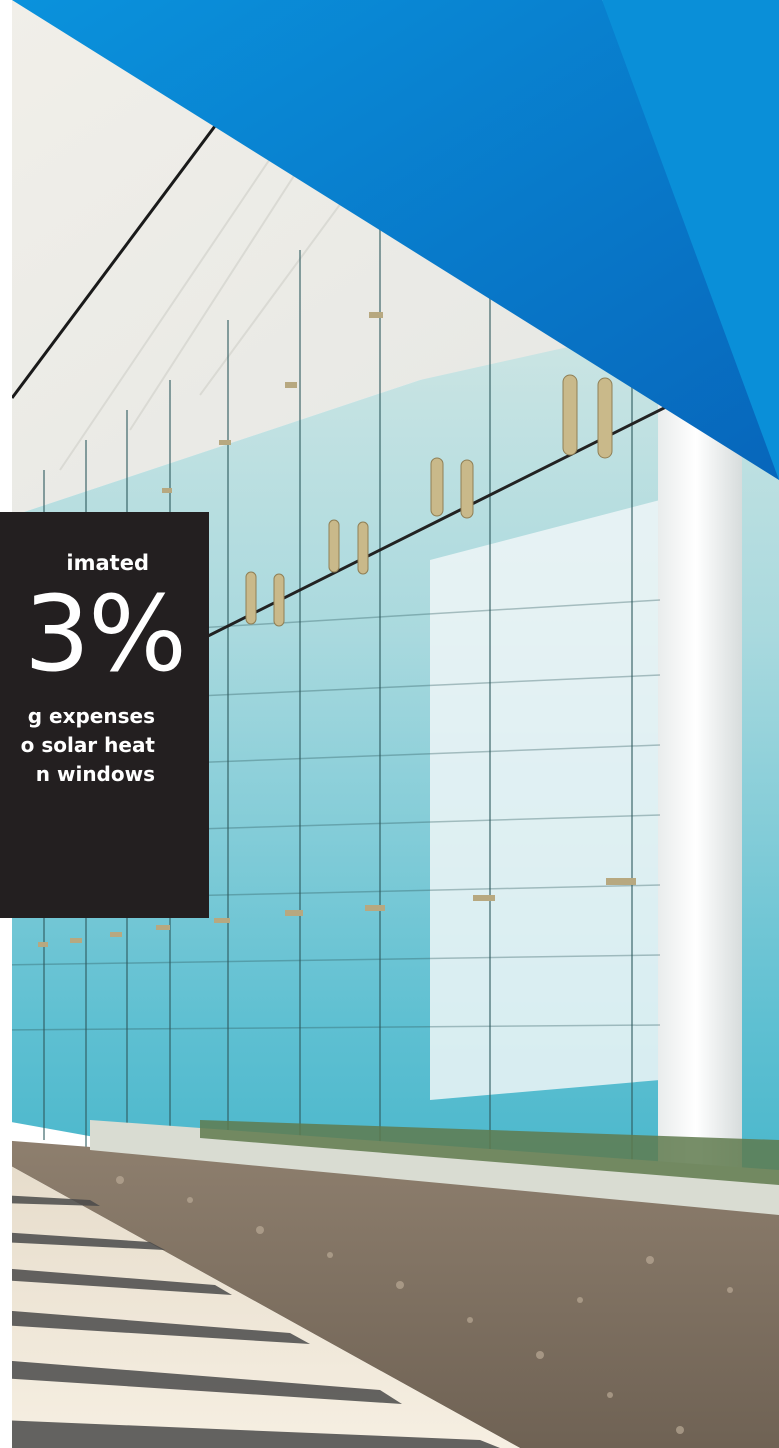 The height and width of the screenshot is (1448, 779). I want to click on stat-description: g expenses o solar heat n windows, so click(77, 745).